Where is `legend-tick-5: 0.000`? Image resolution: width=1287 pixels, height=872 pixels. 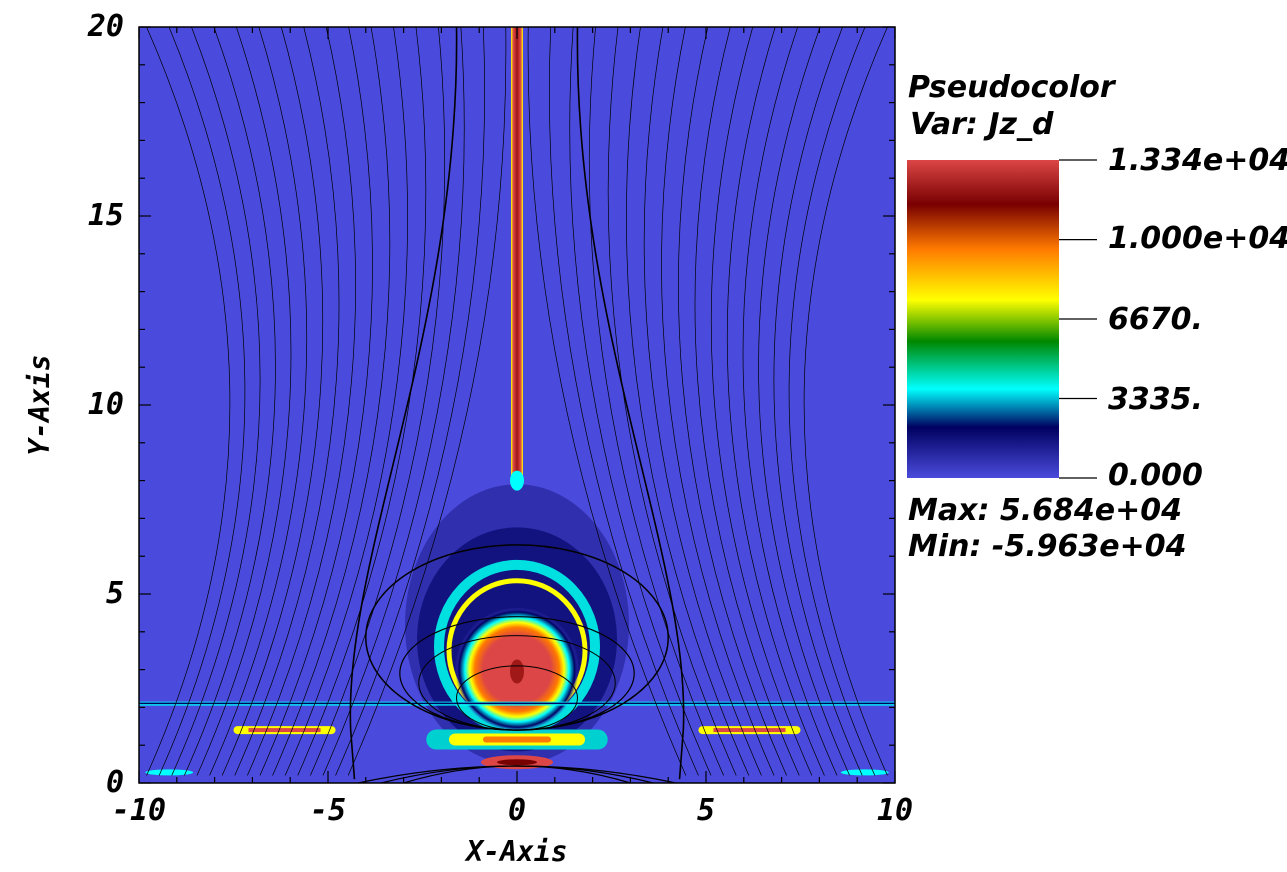
legend-tick-5: 0.000 is located at coordinates (1155, 475).